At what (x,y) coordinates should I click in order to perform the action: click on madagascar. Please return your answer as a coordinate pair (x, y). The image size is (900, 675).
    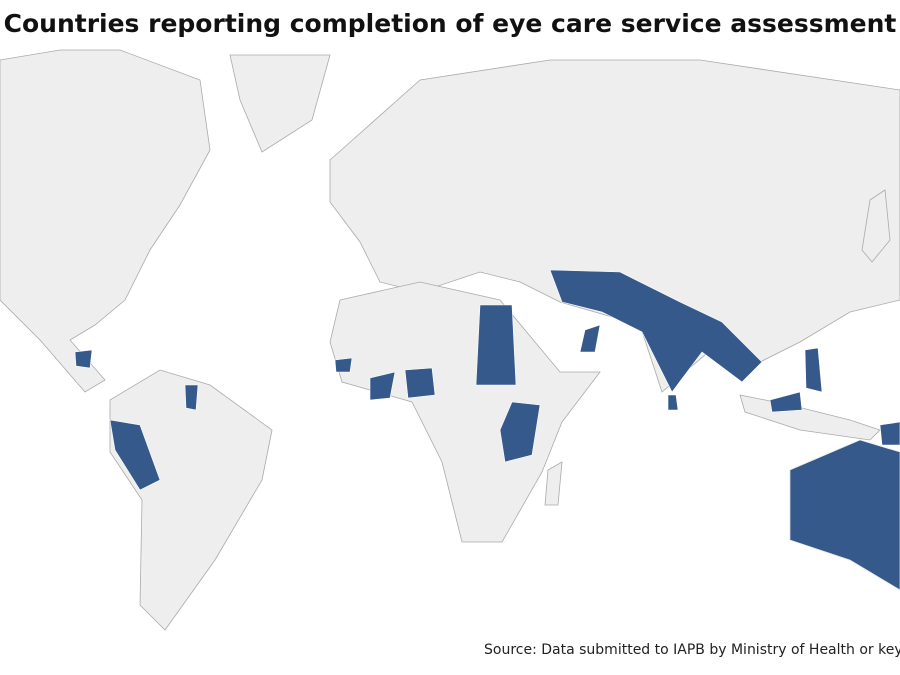
    Looking at the image, I should click on (553, 483).